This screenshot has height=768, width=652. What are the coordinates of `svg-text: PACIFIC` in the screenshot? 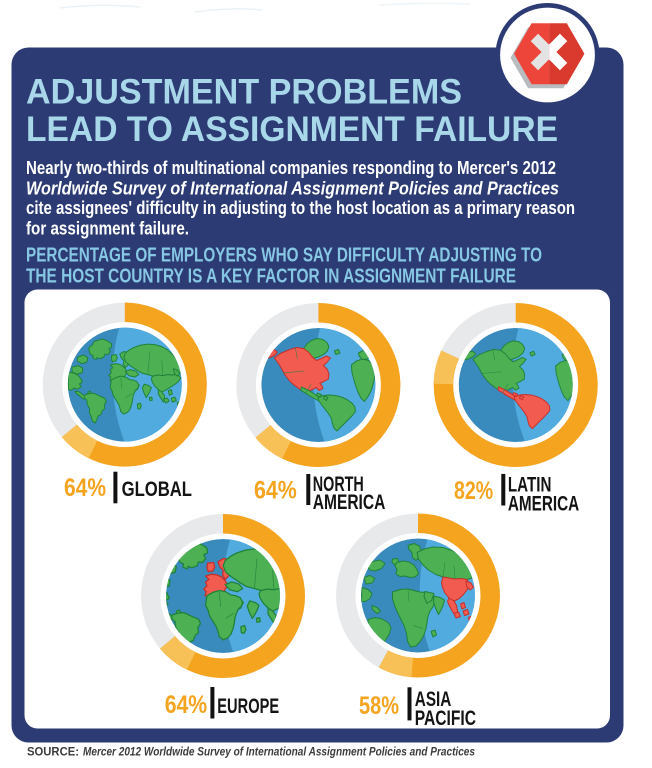 It's located at (445, 718).